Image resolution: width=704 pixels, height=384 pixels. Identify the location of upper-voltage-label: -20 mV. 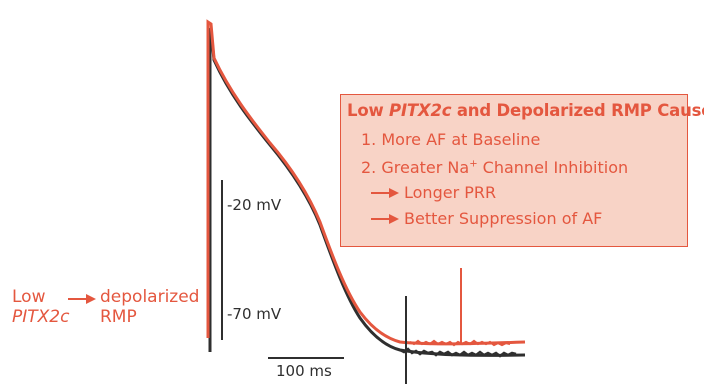
(254, 205).